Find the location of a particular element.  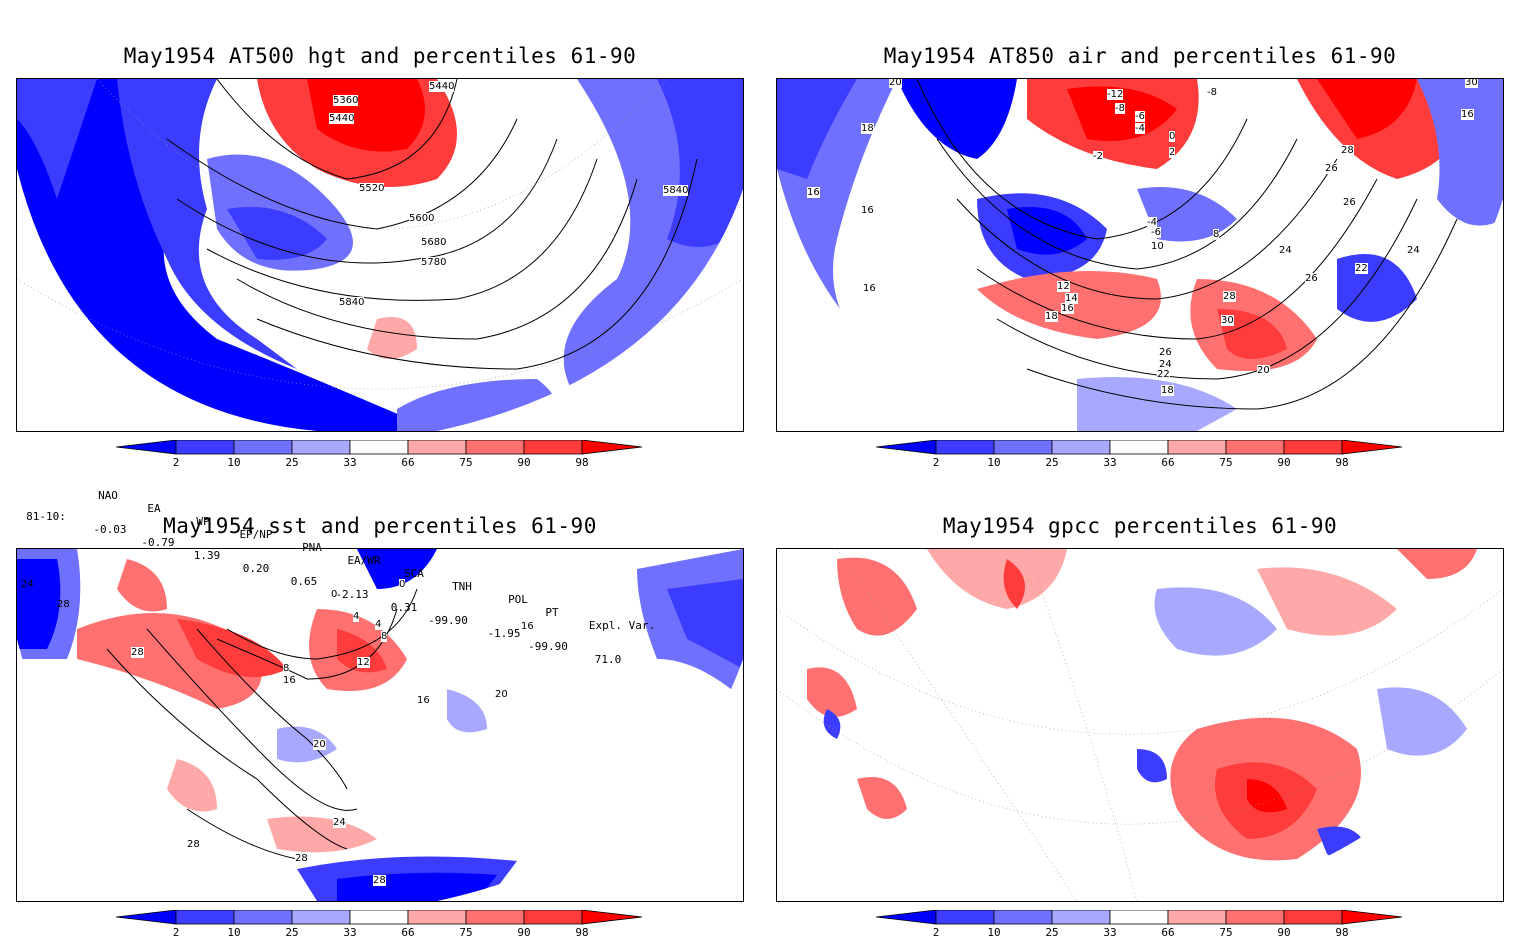

index-header: SCA is located at coordinates (414, 573).